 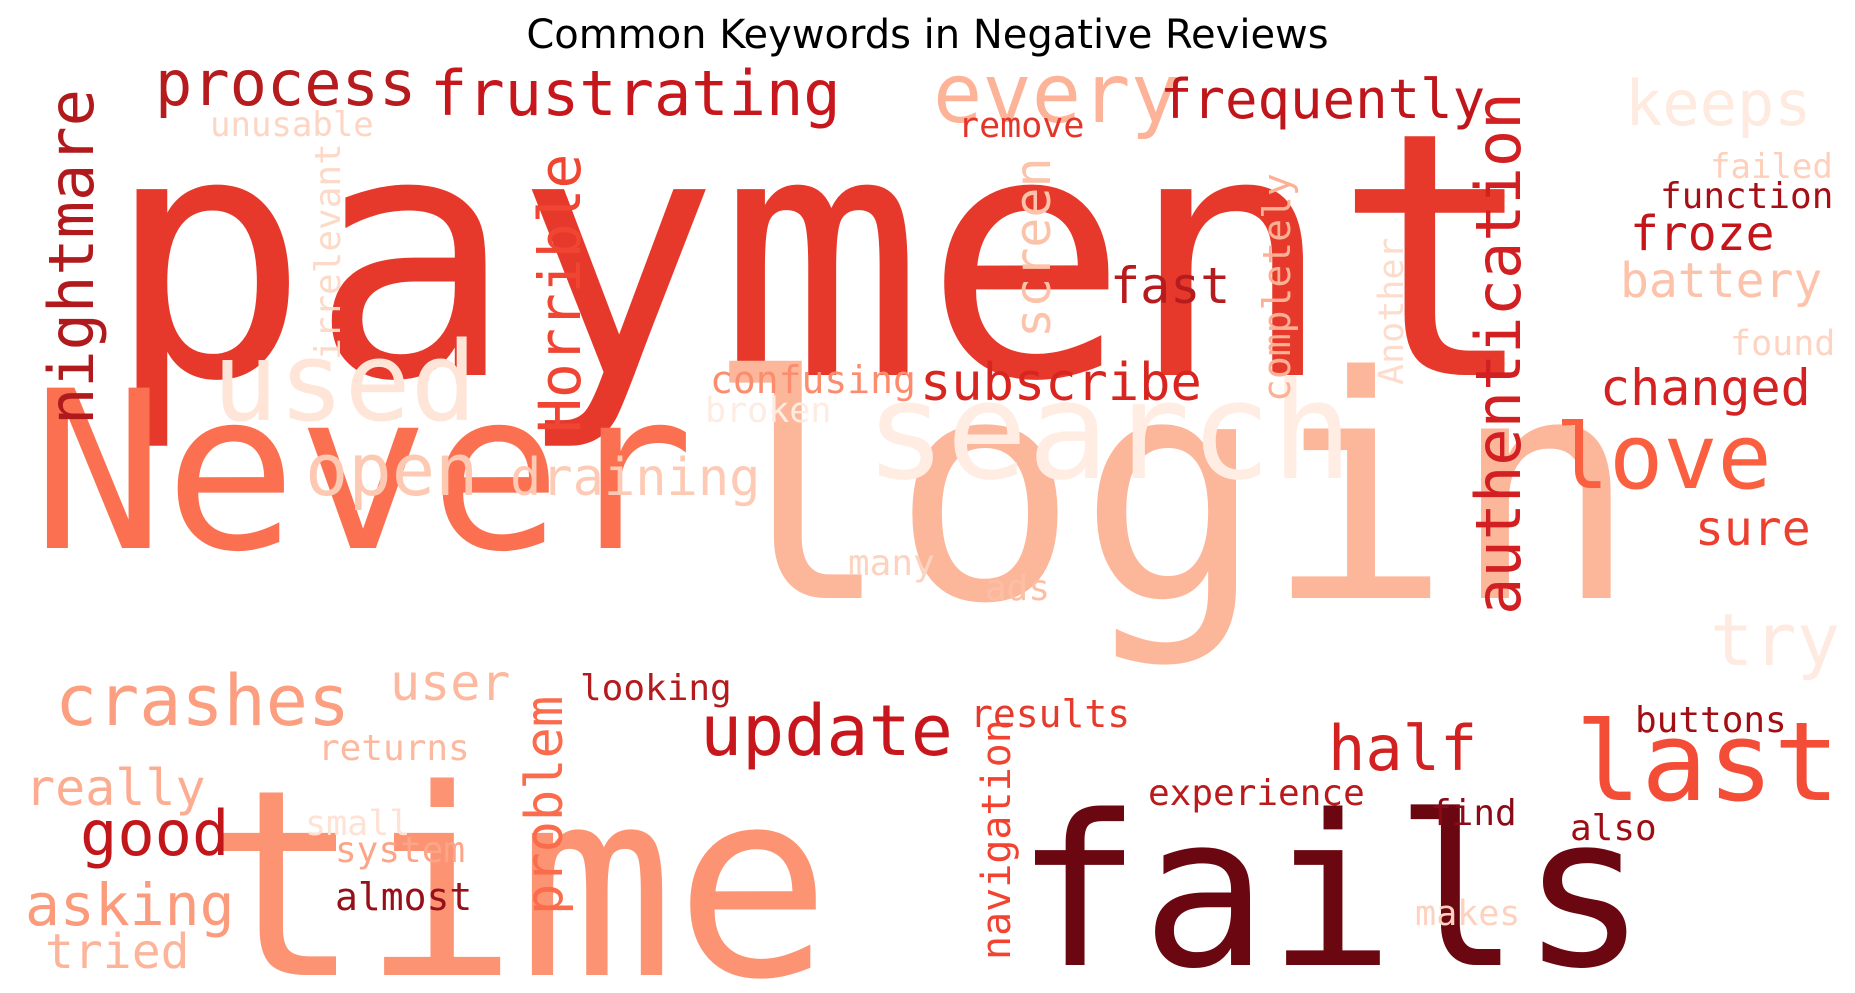 What do you see at coordinates (927, 35) in the screenshot?
I see `chart-title: Common Keywords in Negative Reviews` at bounding box center [927, 35].